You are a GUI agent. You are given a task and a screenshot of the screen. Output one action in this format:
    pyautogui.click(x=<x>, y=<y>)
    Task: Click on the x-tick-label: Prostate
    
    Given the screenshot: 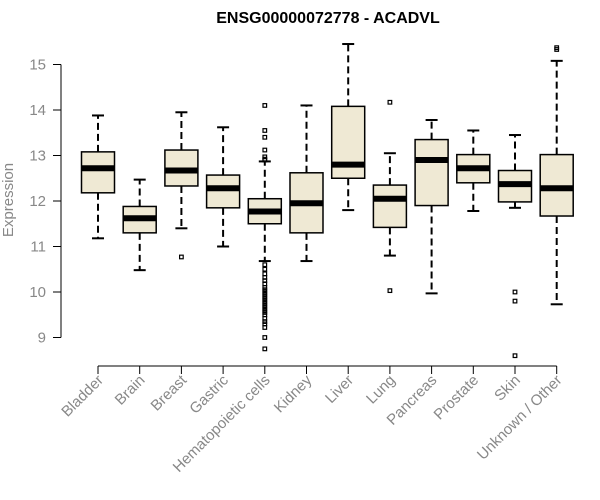 What is the action you would take?
    pyautogui.click(x=457, y=398)
    